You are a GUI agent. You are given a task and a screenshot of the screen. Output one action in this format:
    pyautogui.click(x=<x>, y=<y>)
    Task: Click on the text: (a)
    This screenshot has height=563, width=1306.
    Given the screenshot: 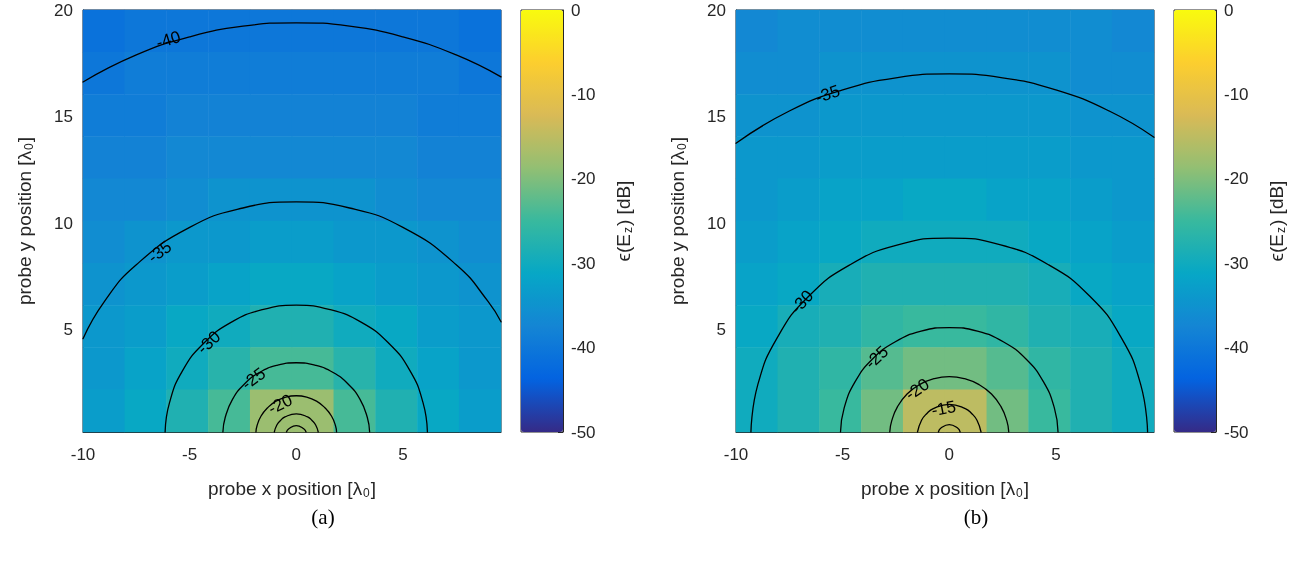 What is the action you would take?
    pyautogui.click(x=323, y=517)
    